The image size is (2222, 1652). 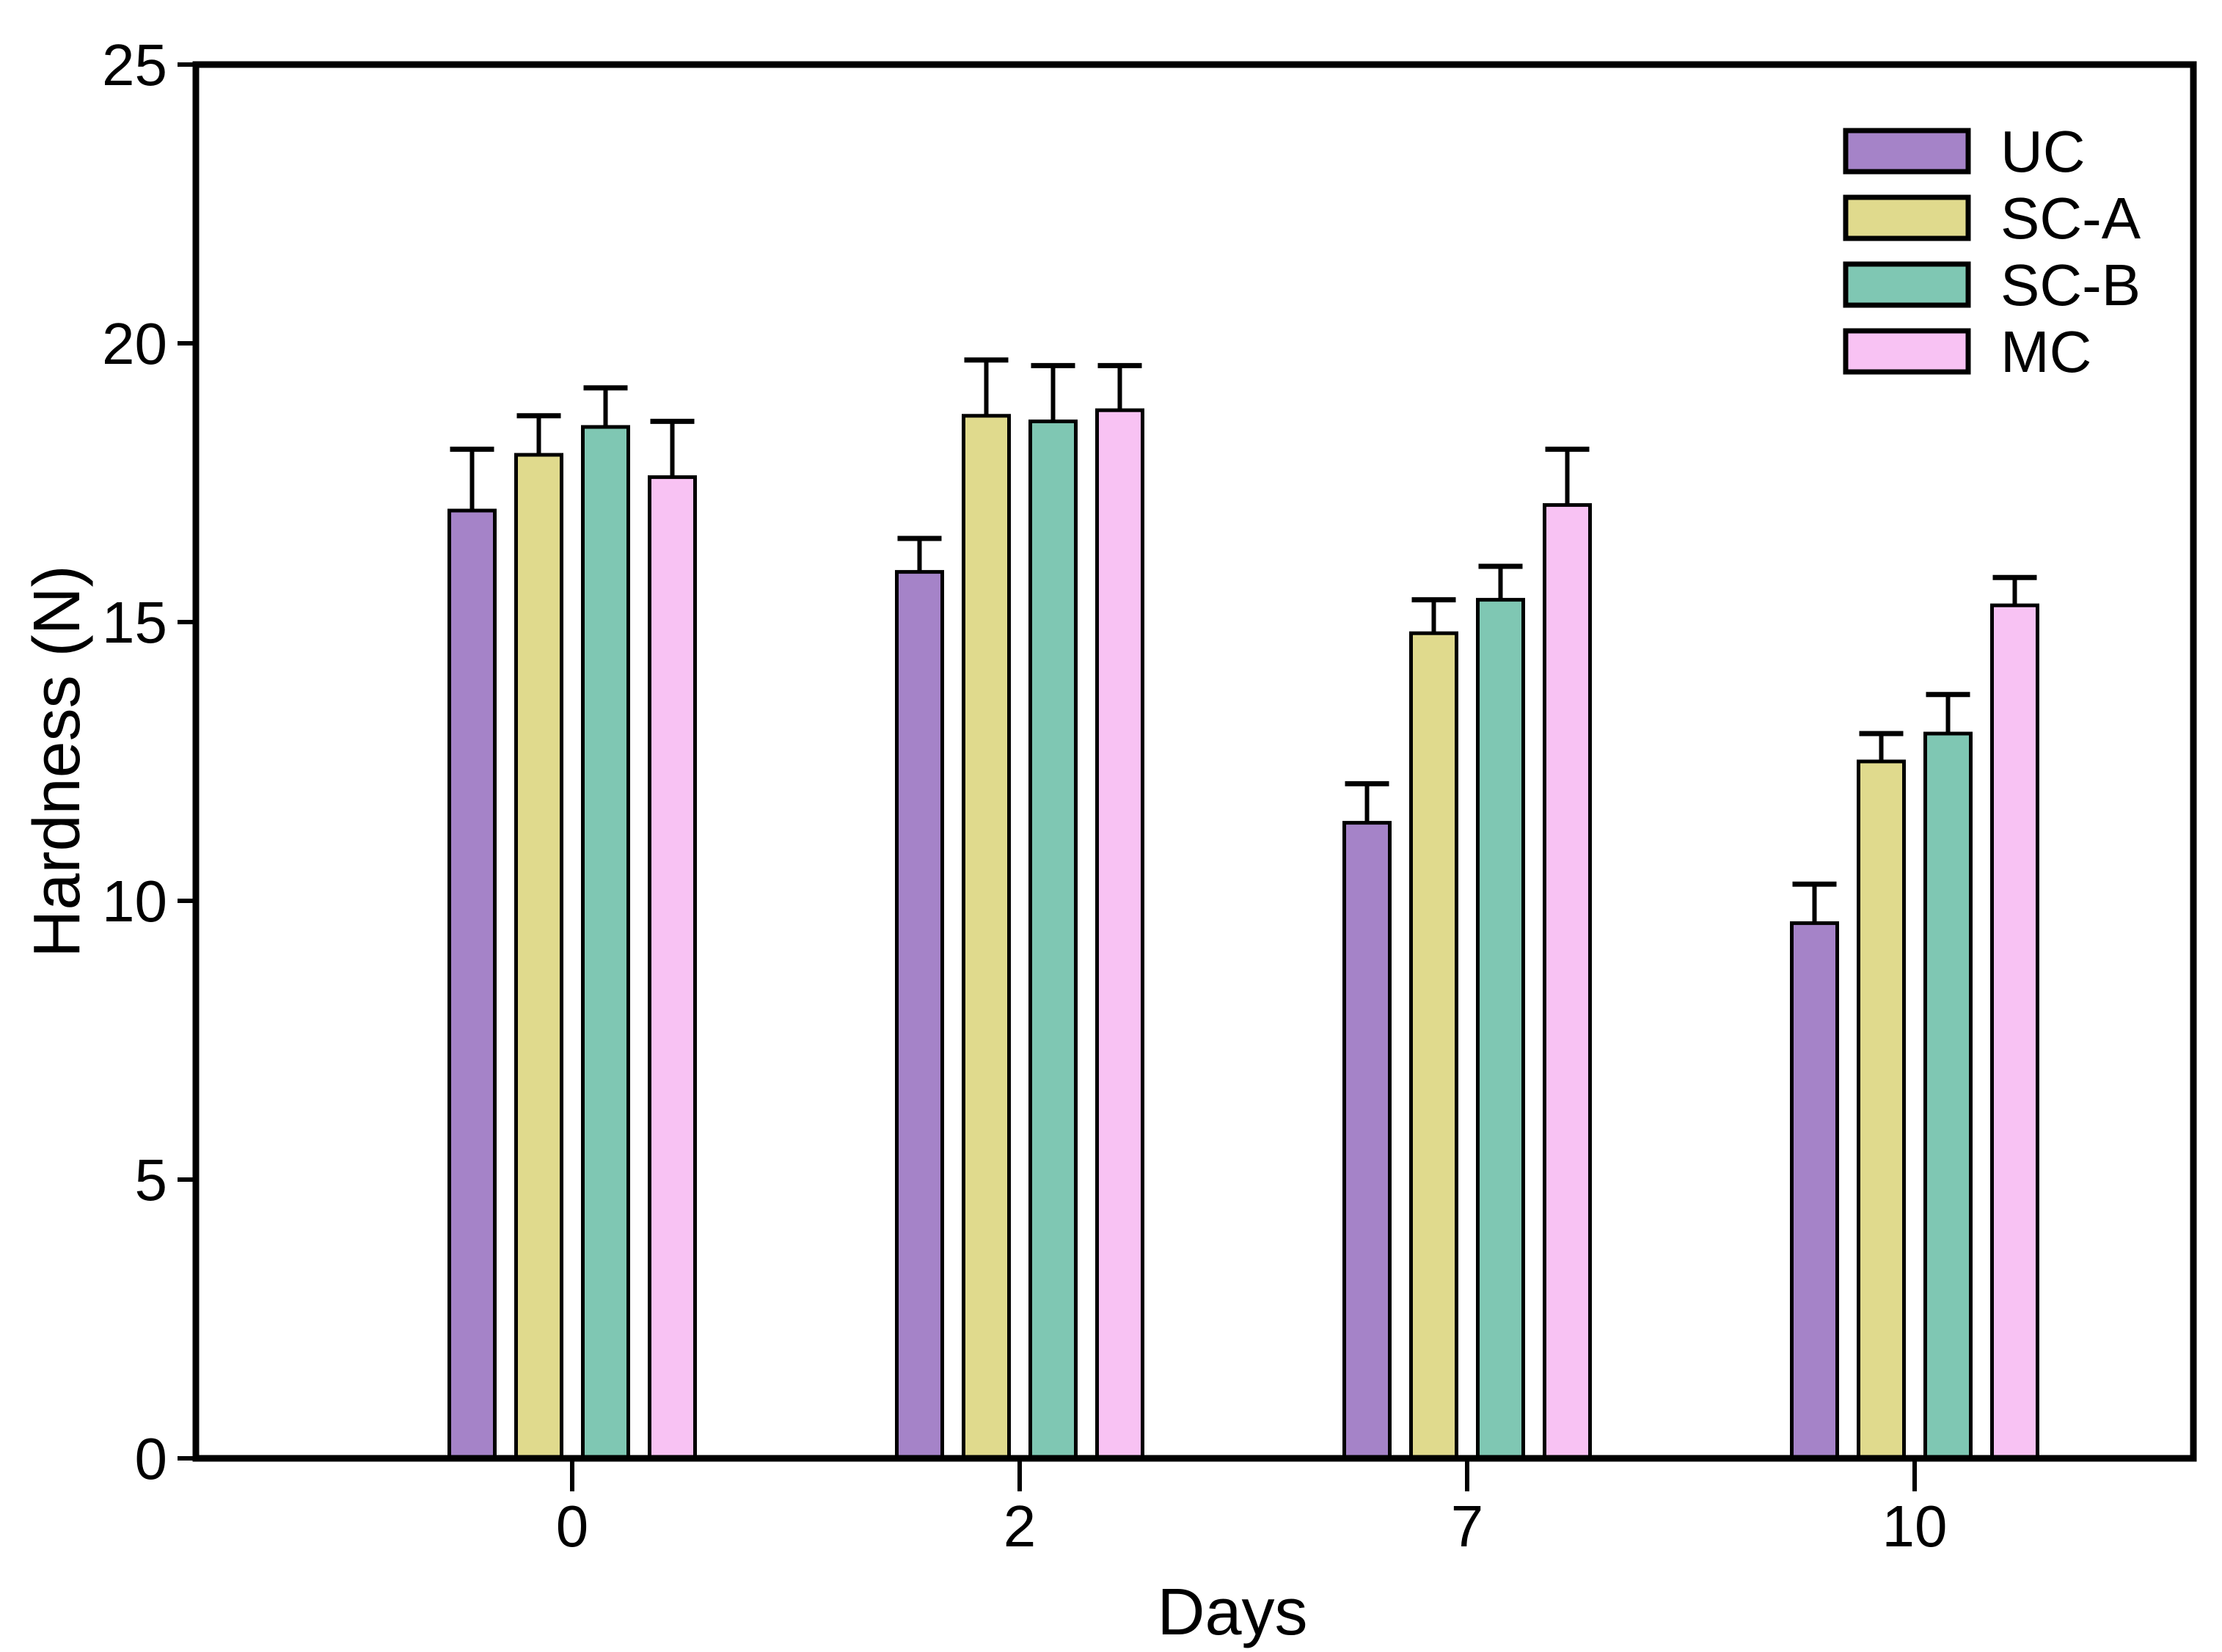 What do you see at coordinates (134, 65) in the screenshot?
I see `y-tick-label: 25` at bounding box center [134, 65].